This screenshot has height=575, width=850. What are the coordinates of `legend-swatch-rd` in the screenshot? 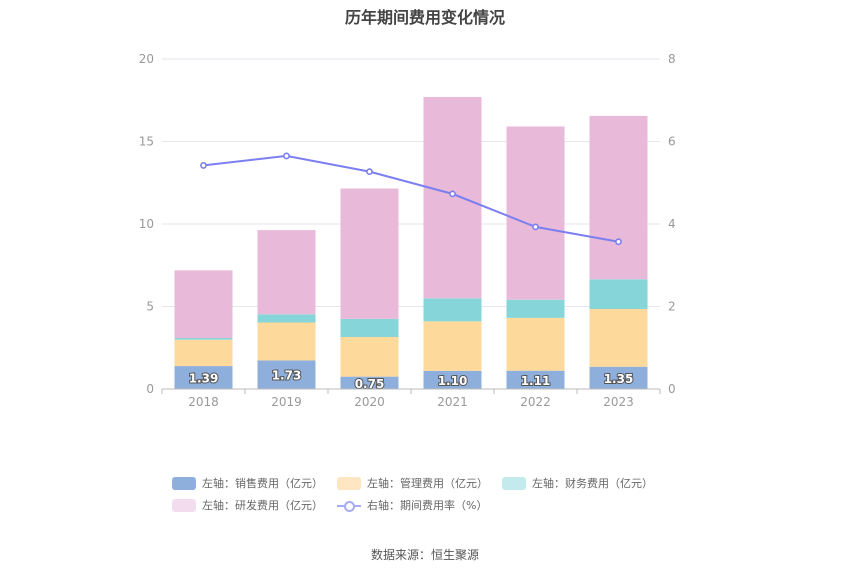 It's located at (184, 505).